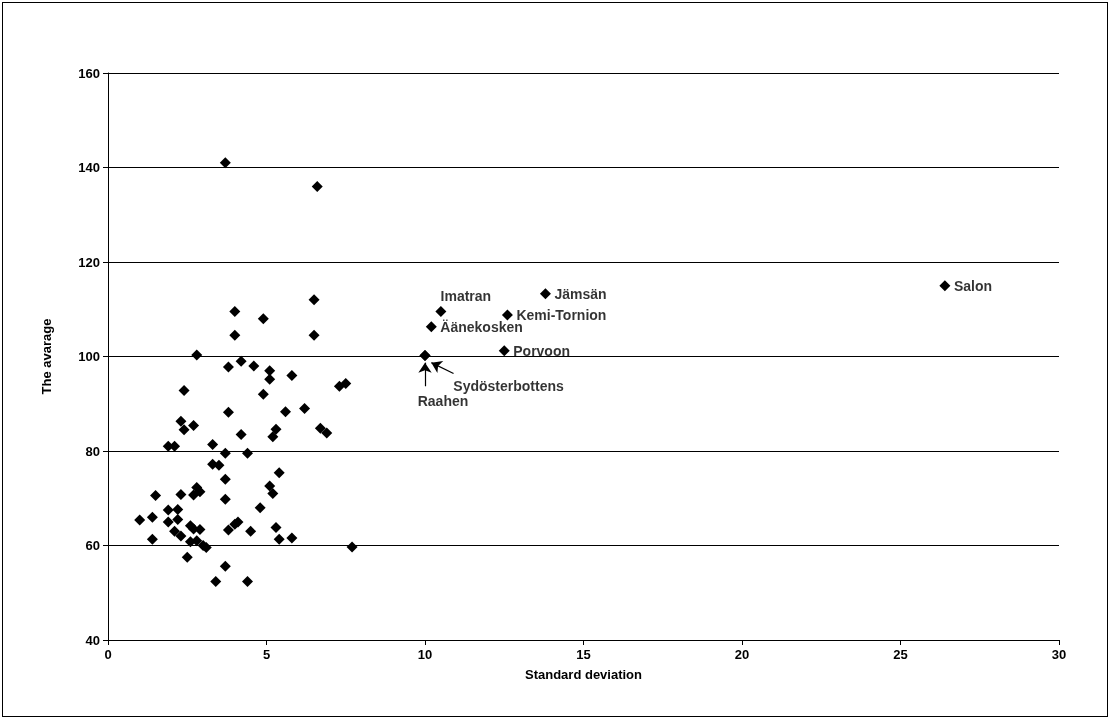 This screenshot has height=721, width=1112. What do you see at coordinates (583, 654) in the screenshot?
I see `x-tick-label: 15` at bounding box center [583, 654].